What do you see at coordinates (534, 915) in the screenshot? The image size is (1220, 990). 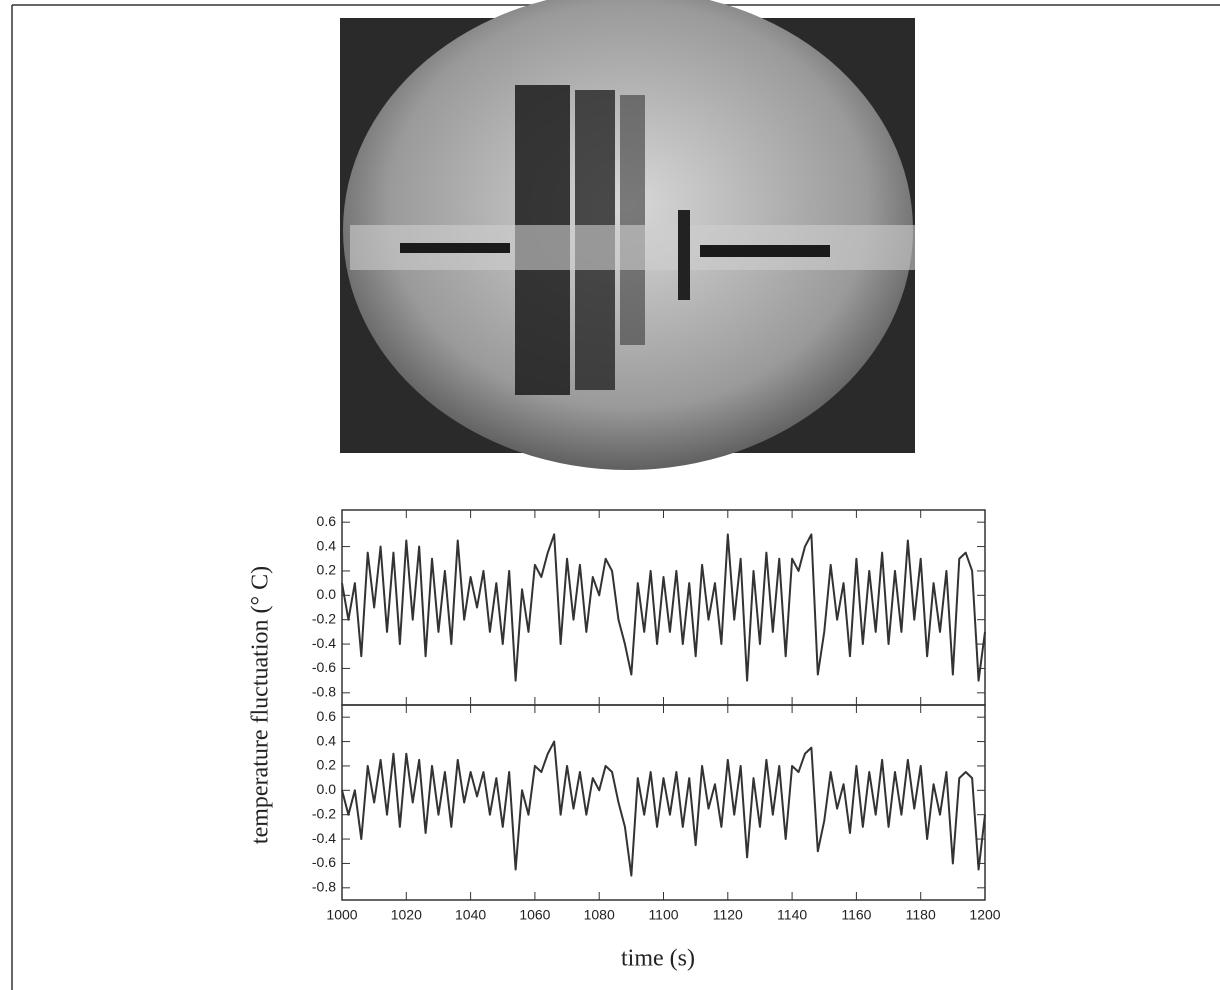 I see `x-tick-label: 1060` at bounding box center [534, 915].